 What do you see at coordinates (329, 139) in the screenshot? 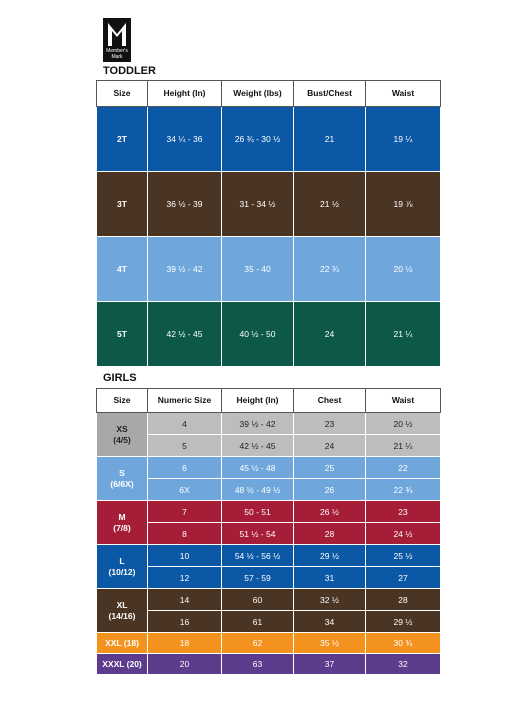
I see `cell: 21` at bounding box center [329, 139].